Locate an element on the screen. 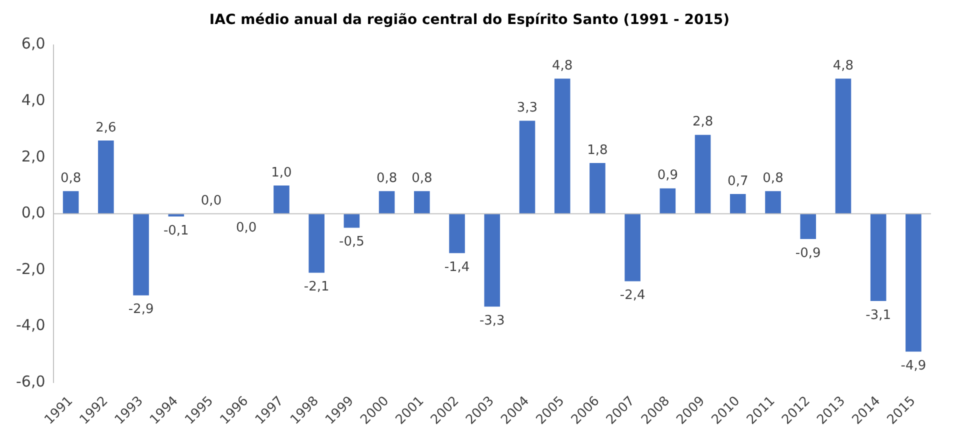 The image size is (957, 439). data-label: -0,9 is located at coordinates (808, 253).